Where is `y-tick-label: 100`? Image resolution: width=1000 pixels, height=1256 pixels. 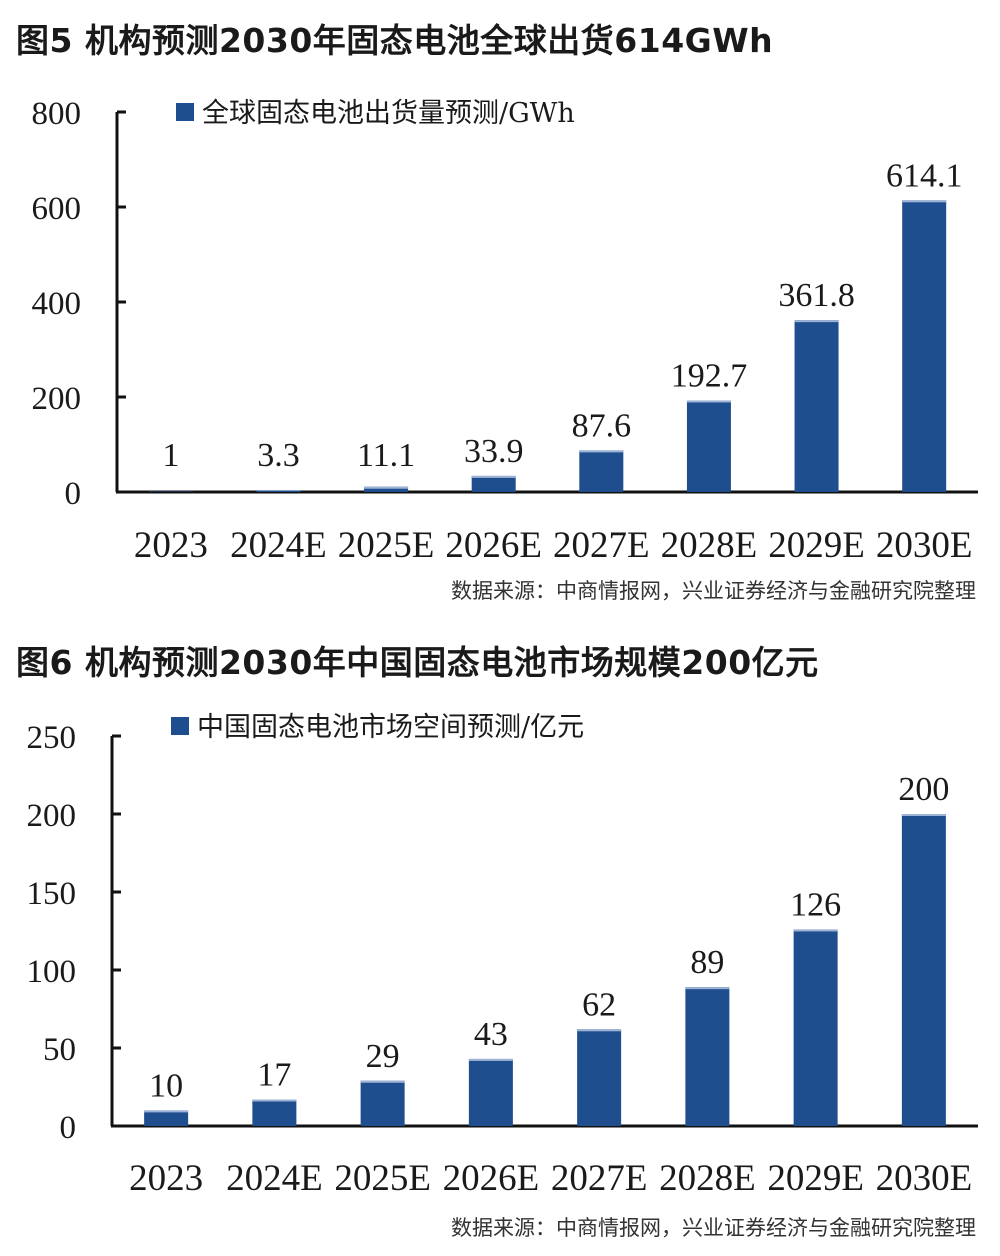
y-tick-label: 100 is located at coordinates (52, 972).